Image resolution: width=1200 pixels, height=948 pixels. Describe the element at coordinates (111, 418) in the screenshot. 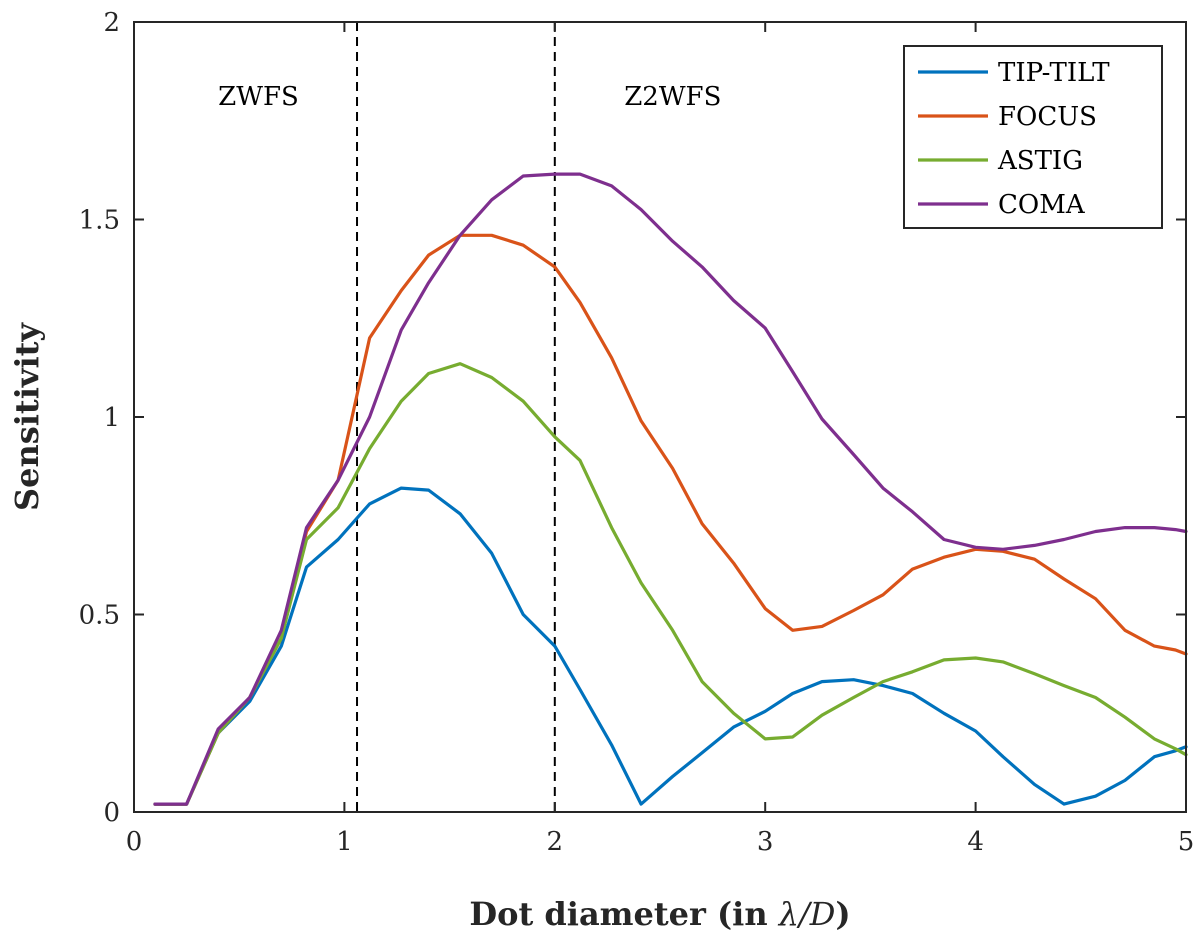

I see `y-tick-label: 1` at that location.